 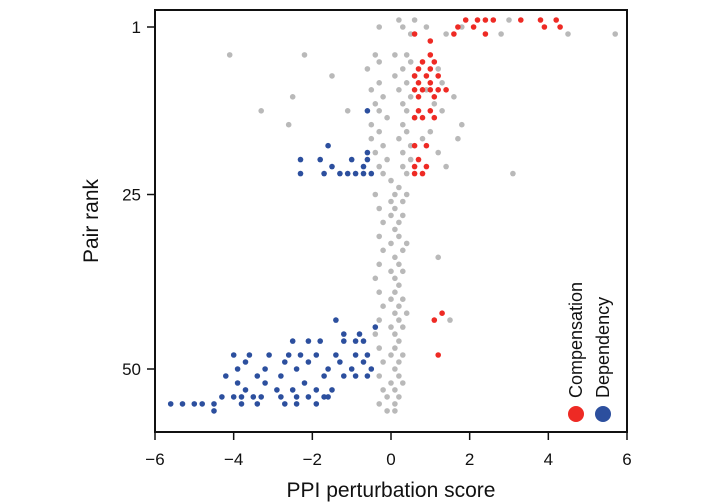 I want to click on y-axis: 1 25 50, so click(x=138, y=198).